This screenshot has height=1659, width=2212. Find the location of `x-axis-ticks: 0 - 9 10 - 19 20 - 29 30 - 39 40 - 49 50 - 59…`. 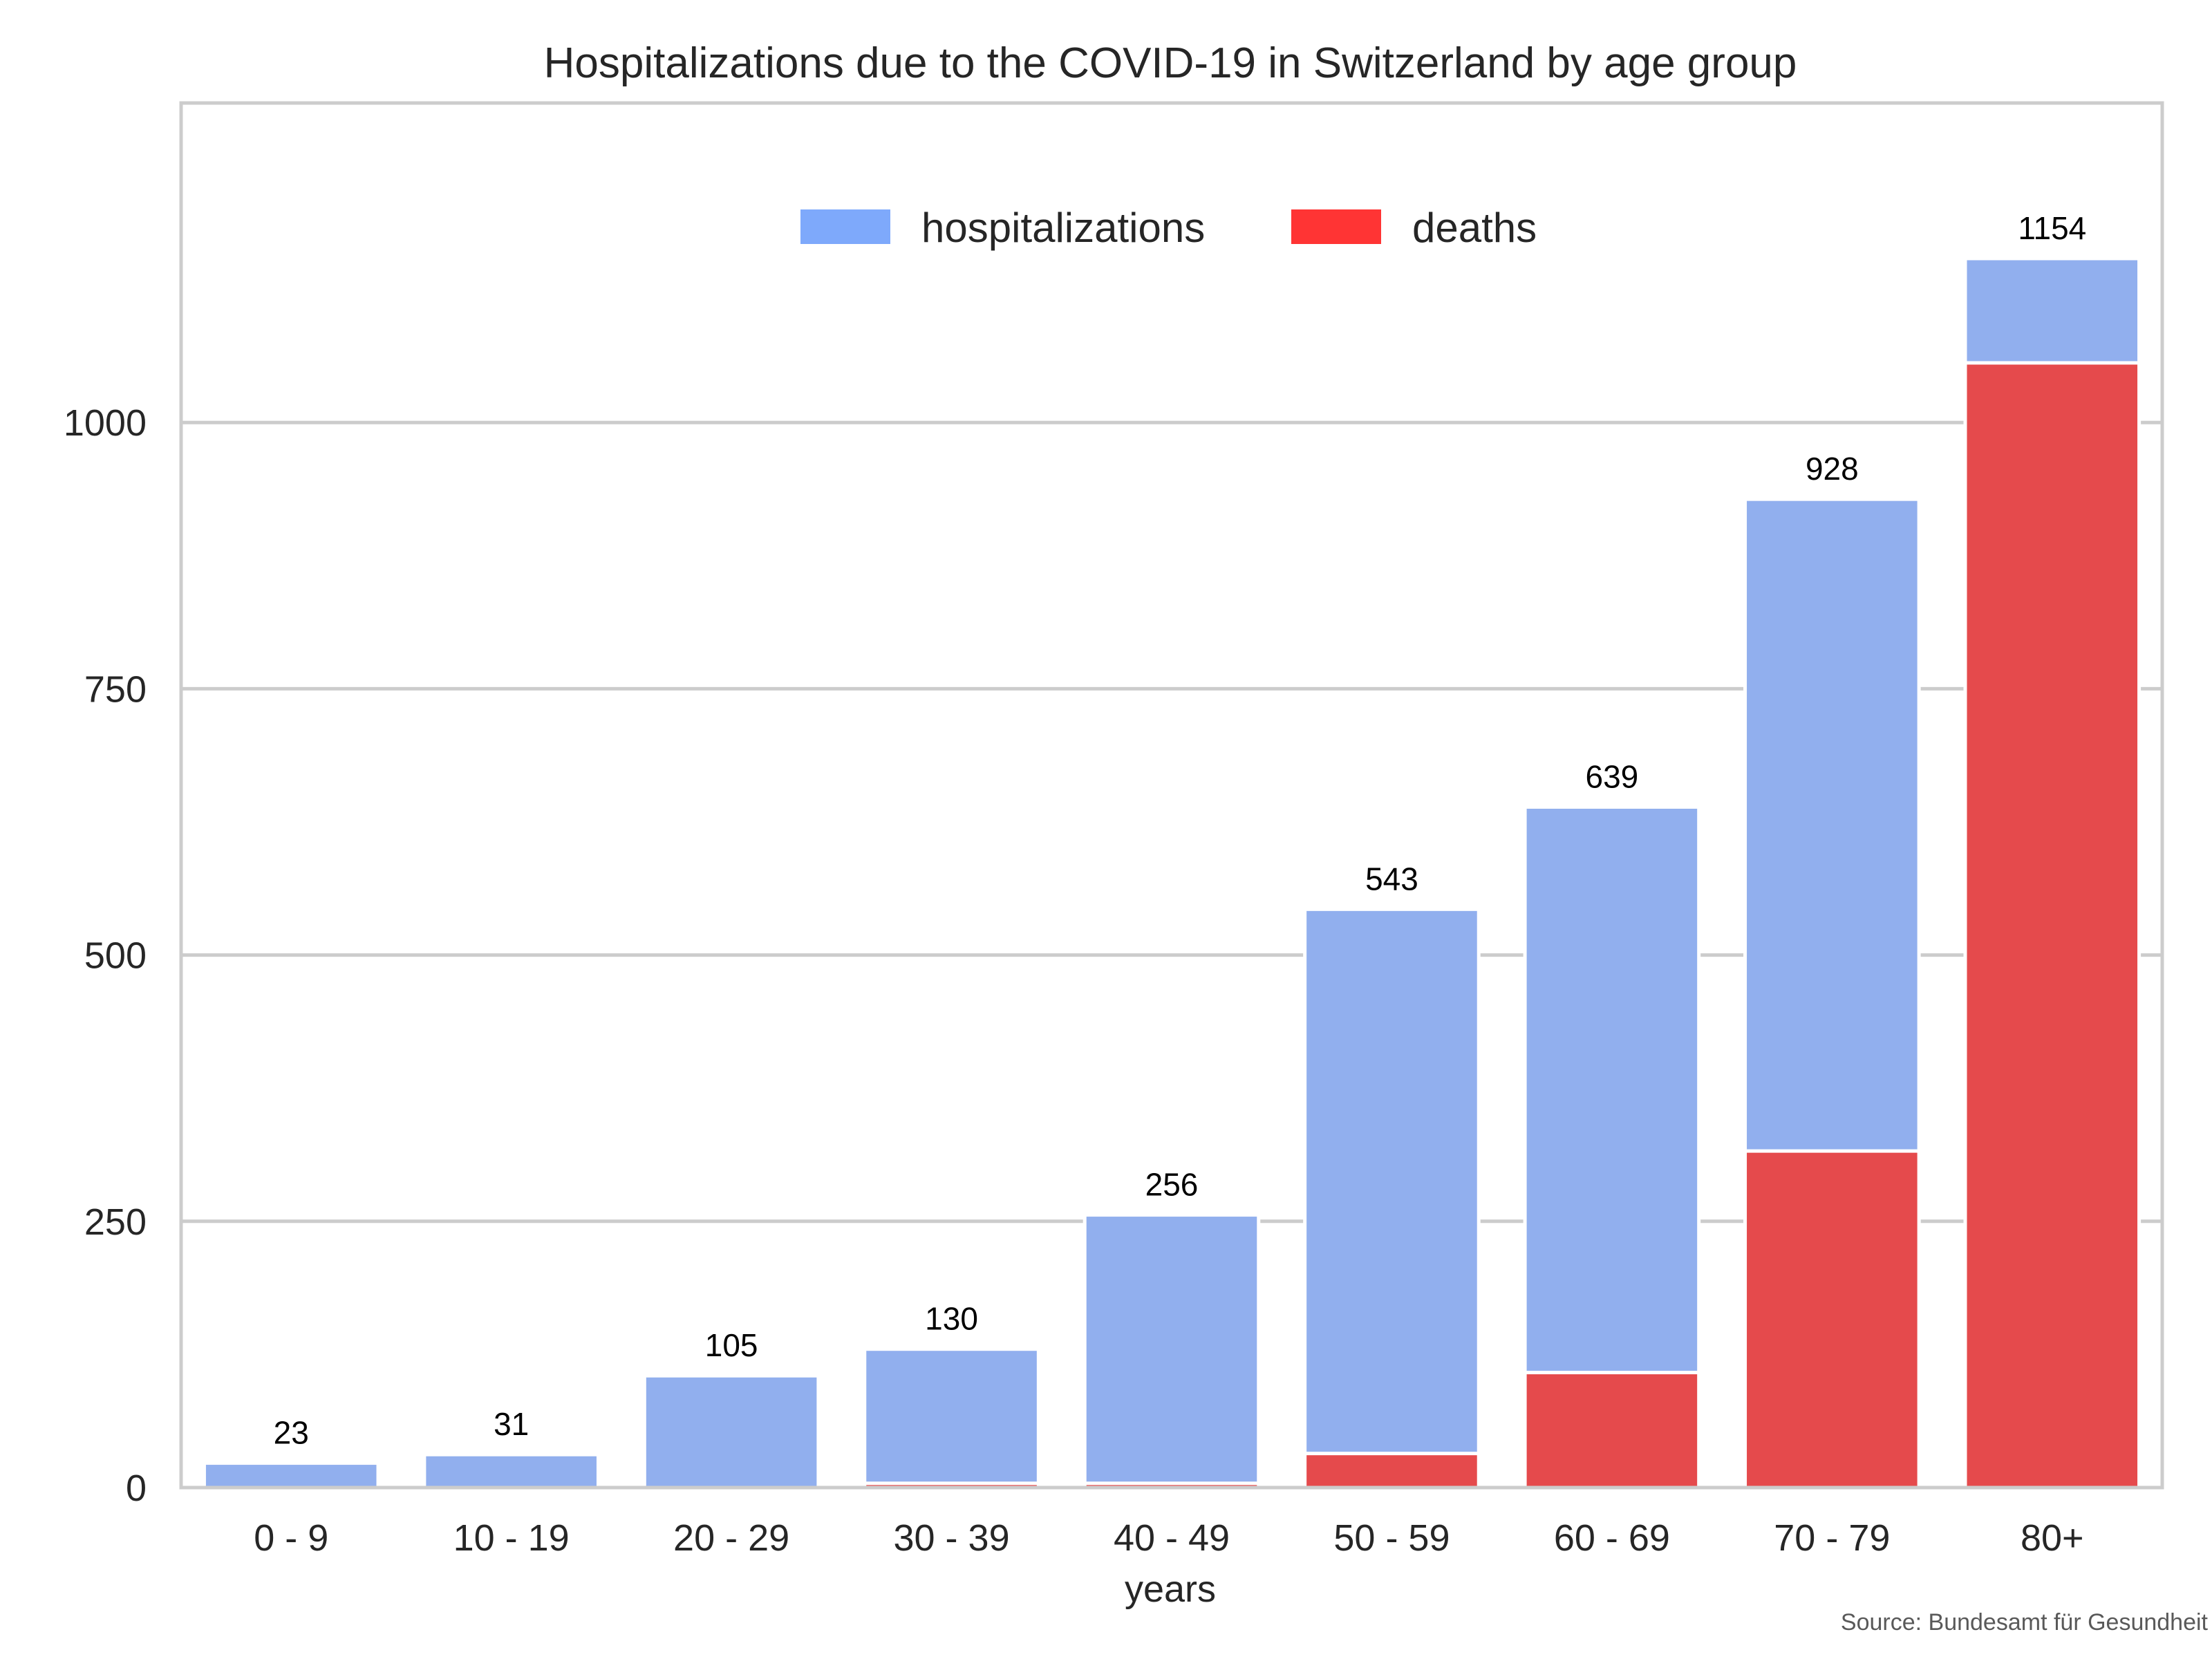

x-axis-ticks: 0 - 9 10 - 19 20 - 29 30 - 39 40 - 49 50 - 59… is located at coordinates (1168, 1538).